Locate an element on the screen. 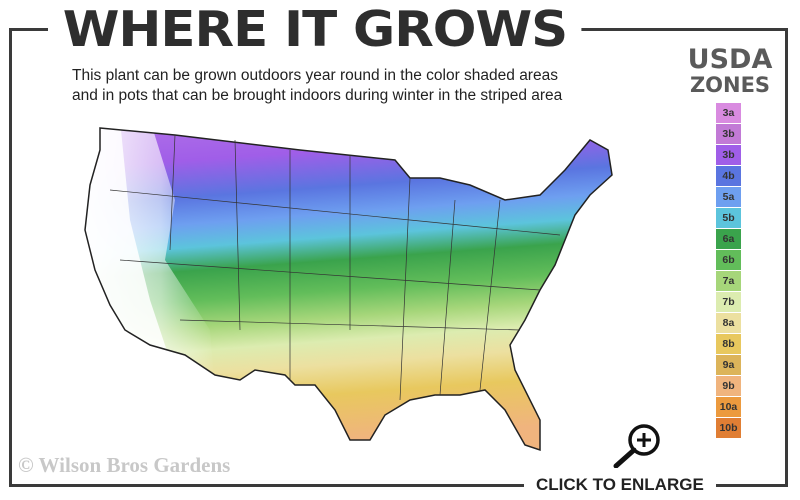 Image resolution: width=800 pixels, height=500 pixels. legend-title: USDA ZONES is located at coordinates (730, 70).